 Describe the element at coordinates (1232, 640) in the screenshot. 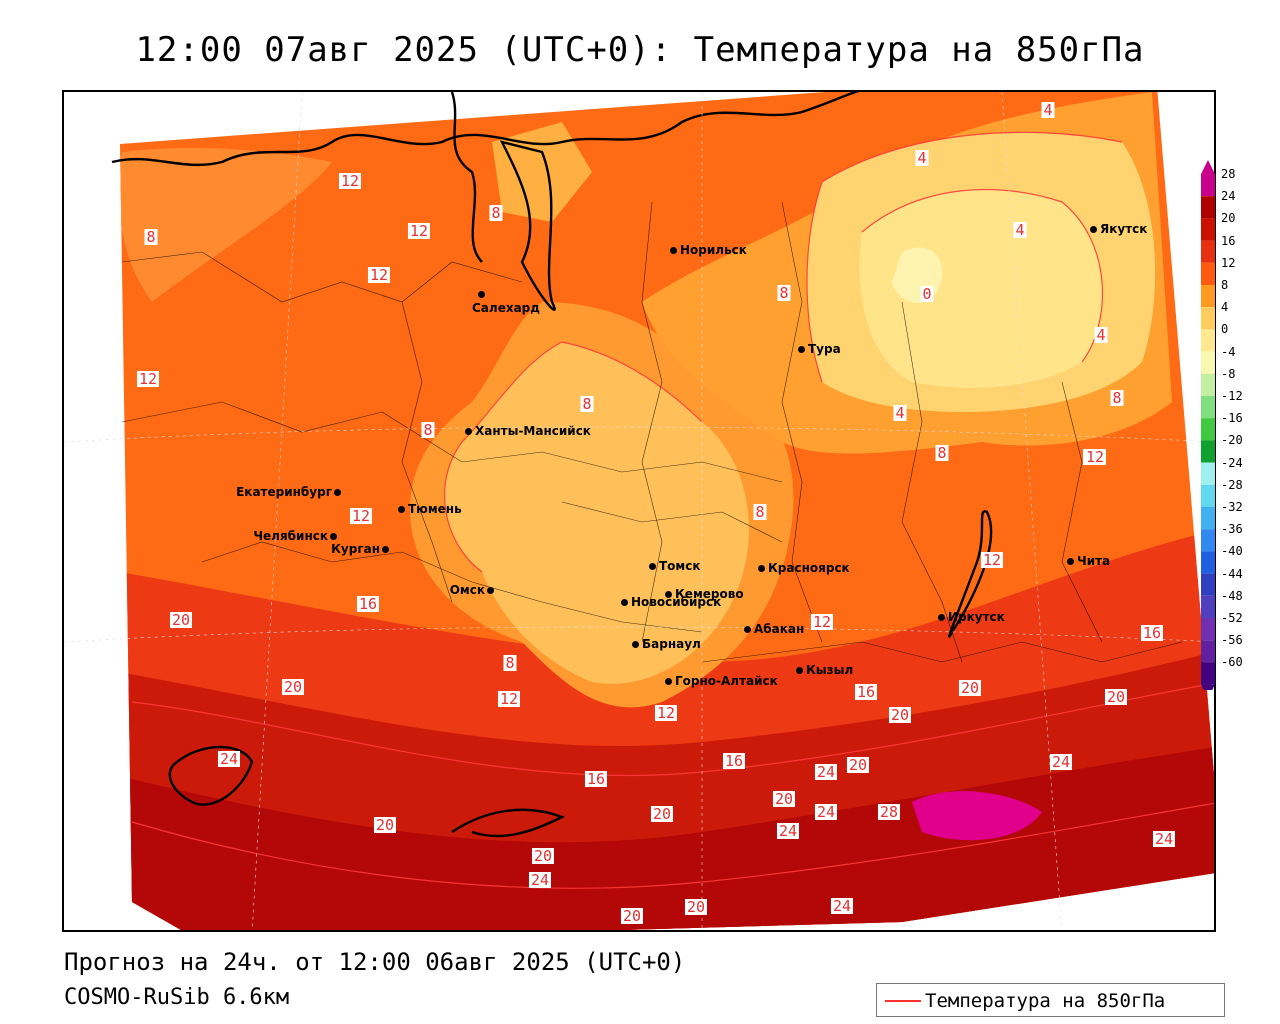

I see `colorbar-tick-label: -56` at that location.